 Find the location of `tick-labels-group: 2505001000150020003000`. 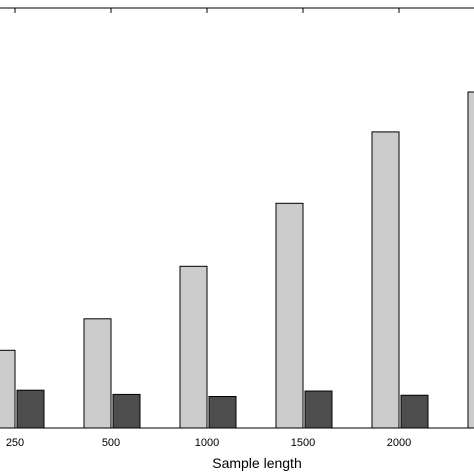

tick-labels-group: 2505001000150020003000 is located at coordinates (208, 443).